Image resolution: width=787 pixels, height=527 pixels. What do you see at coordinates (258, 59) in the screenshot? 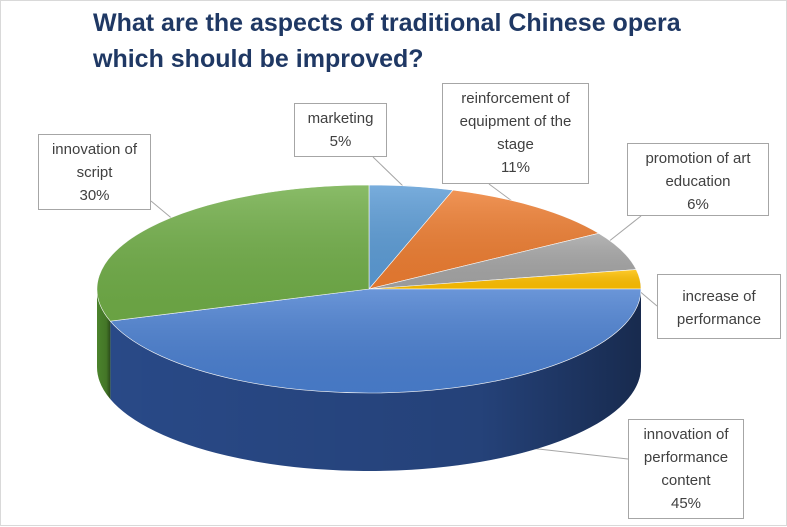
I see `chart-title-line-2: which should be improved?` at bounding box center [258, 59].